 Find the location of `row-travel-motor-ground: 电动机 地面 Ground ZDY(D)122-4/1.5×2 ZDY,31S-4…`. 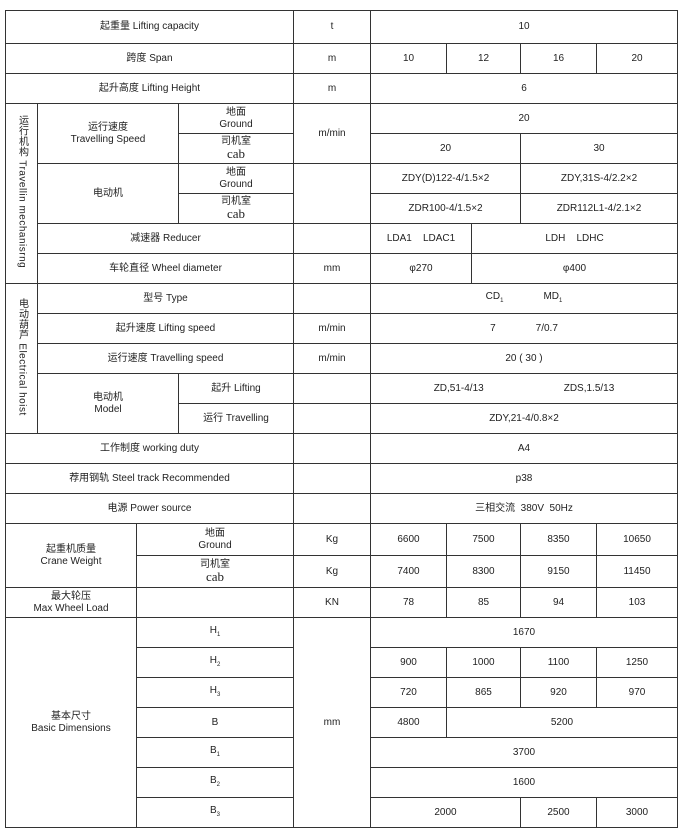

row-travel-motor-ground: 电动机 地面 Ground ZDY(D)122-4/1.5×2 ZDY,31S-4… is located at coordinates (342, 193).